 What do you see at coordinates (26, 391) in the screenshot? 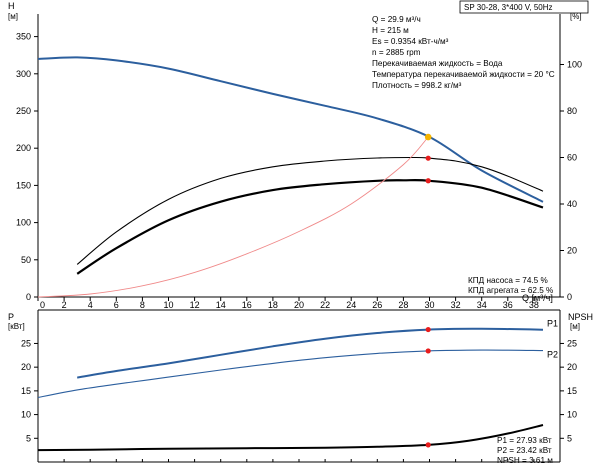
I see `power-tick-label: 15` at bounding box center [26, 391].